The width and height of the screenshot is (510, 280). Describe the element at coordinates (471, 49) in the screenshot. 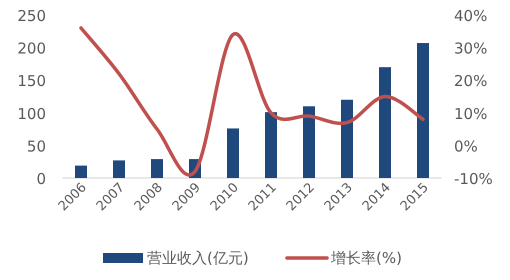

I see `y2-tick-label: 30%` at that location.